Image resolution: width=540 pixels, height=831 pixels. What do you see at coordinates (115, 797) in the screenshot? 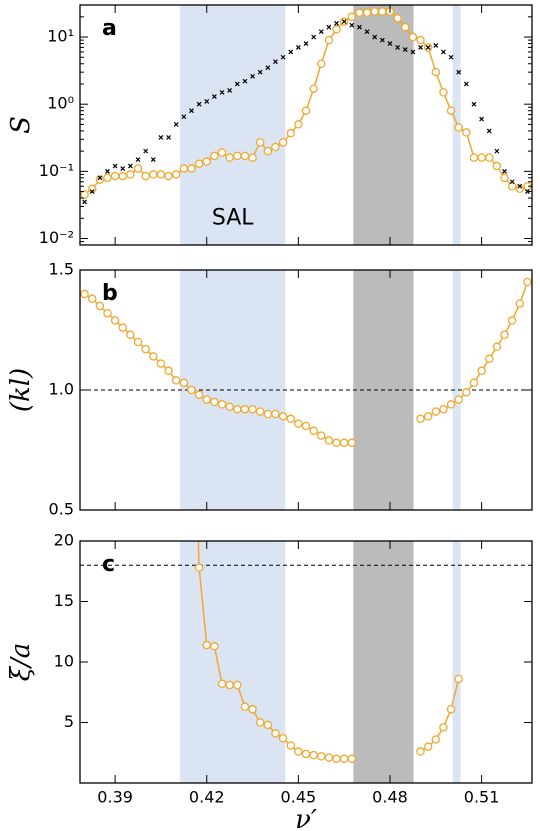
I see `x-tick-label: 0.39` at bounding box center [115, 797].